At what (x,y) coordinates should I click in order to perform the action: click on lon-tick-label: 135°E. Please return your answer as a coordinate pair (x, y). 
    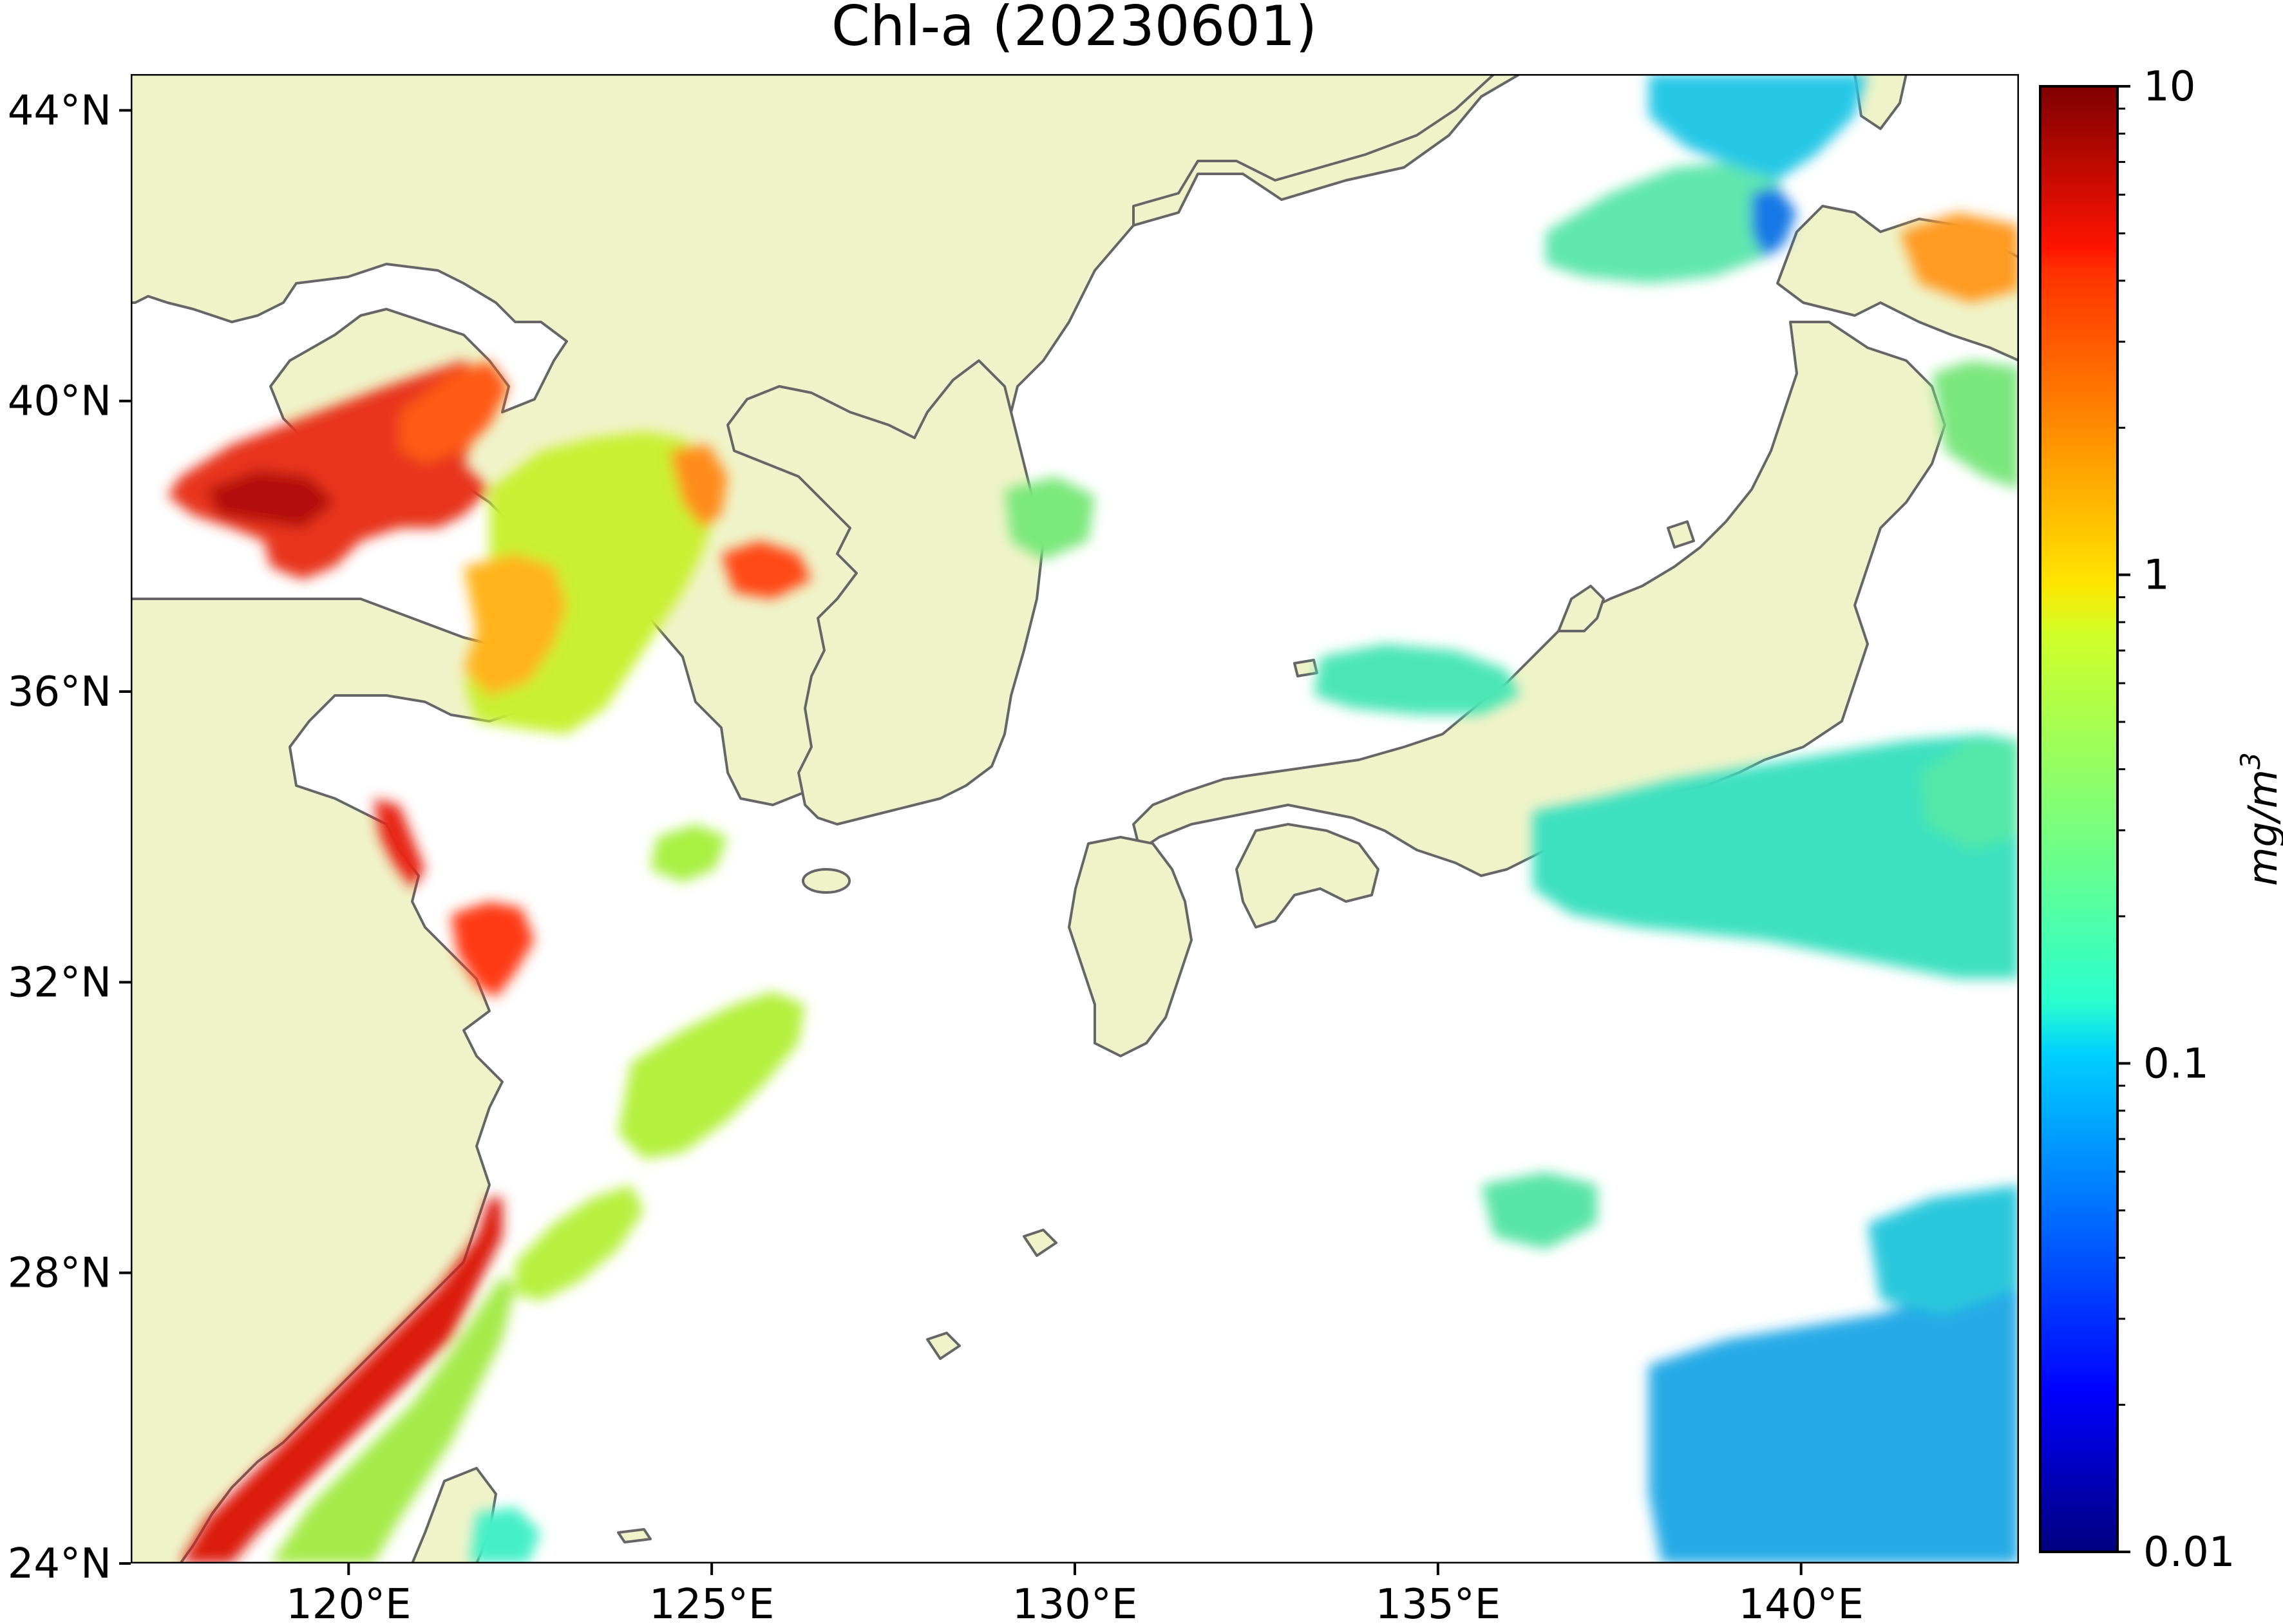
    Looking at the image, I should click on (1438, 1603).